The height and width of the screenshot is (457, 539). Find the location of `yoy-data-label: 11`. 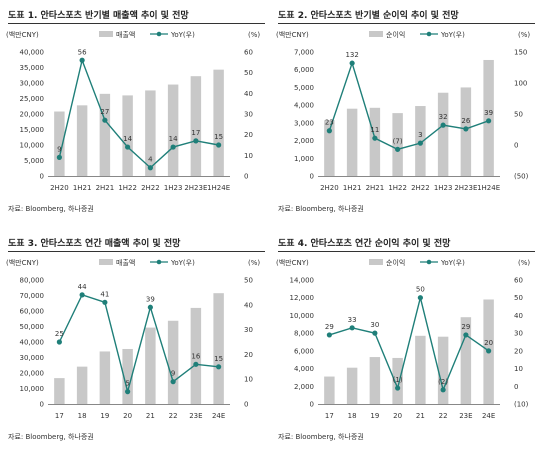

yoy-data-label: 11 is located at coordinates (374, 130).